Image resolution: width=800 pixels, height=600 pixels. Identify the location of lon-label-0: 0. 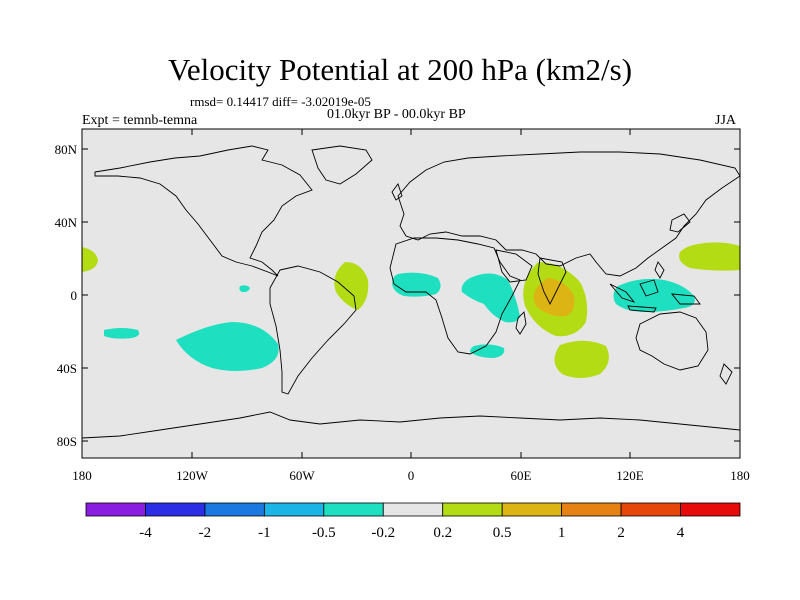
(411, 475).